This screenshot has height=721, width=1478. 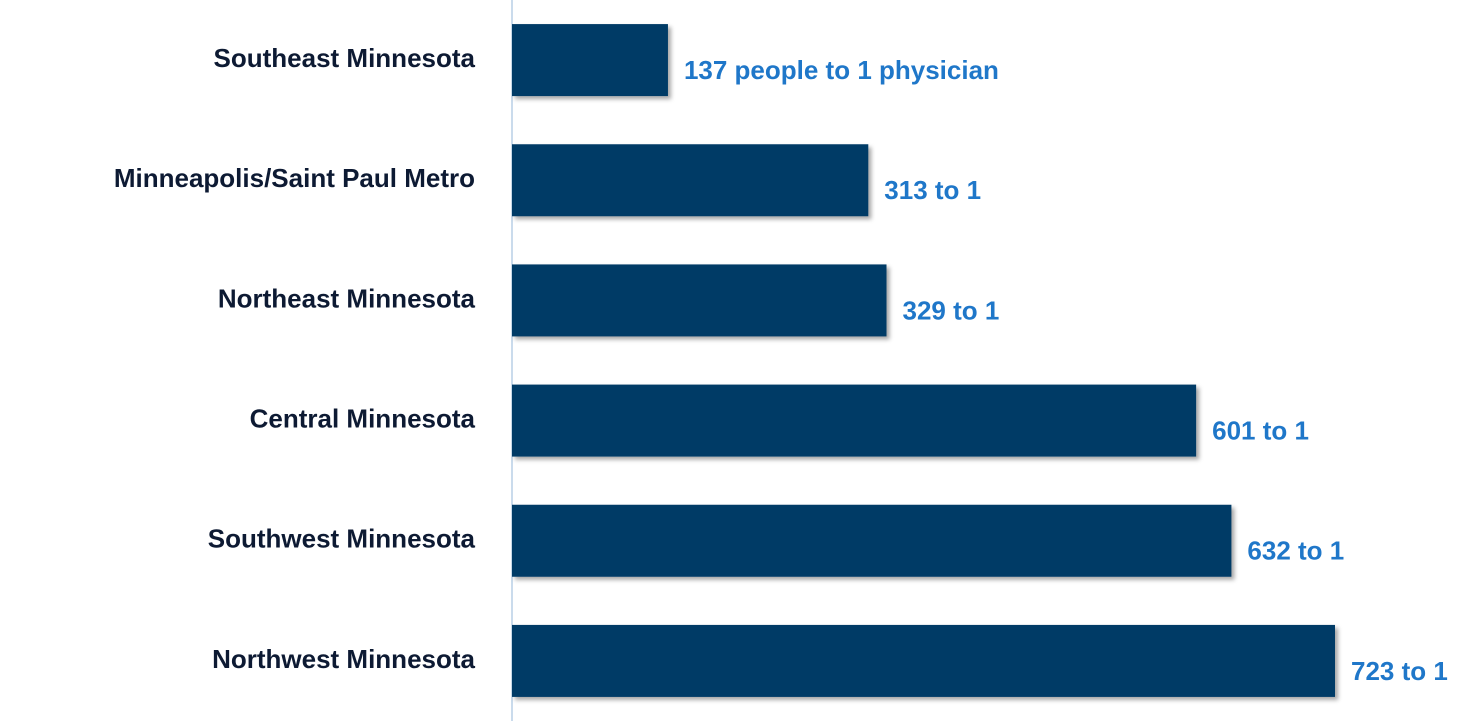 I want to click on value-label: 137 people to 1 physician, so click(x=841, y=70).